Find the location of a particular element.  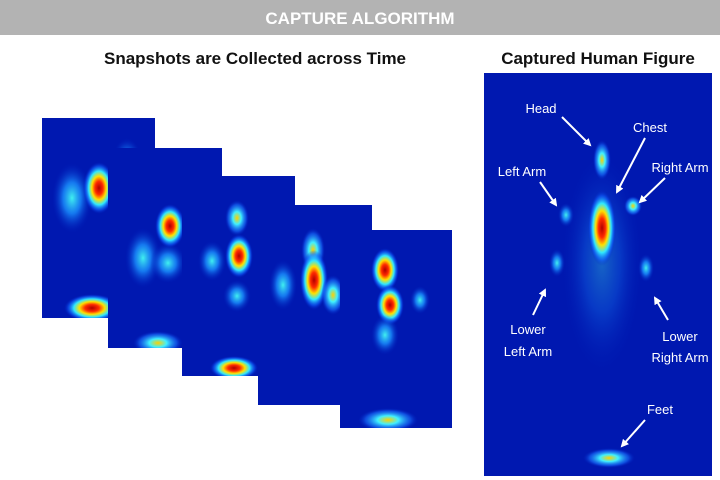

header-bar is located at coordinates (360, 17).